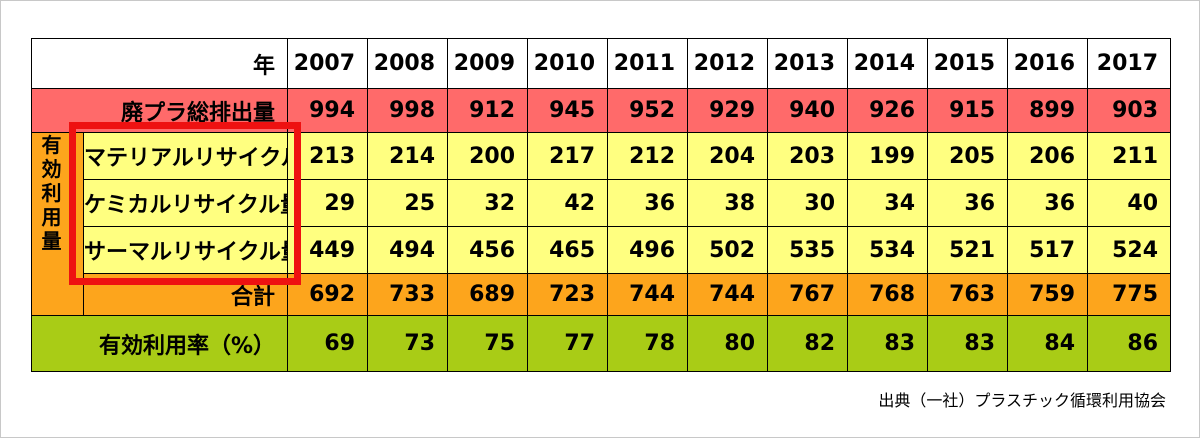  Describe the element at coordinates (488, 156) in the screenshot. I see `table-cell: 200` at that location.